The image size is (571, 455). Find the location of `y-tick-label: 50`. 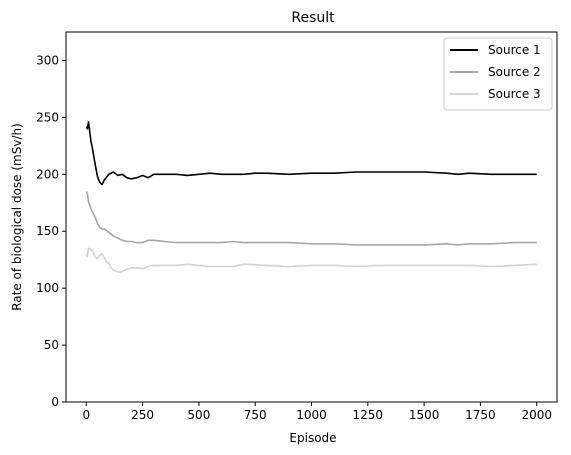

y-tick-label: 50 is located at coordinates (51, 345).